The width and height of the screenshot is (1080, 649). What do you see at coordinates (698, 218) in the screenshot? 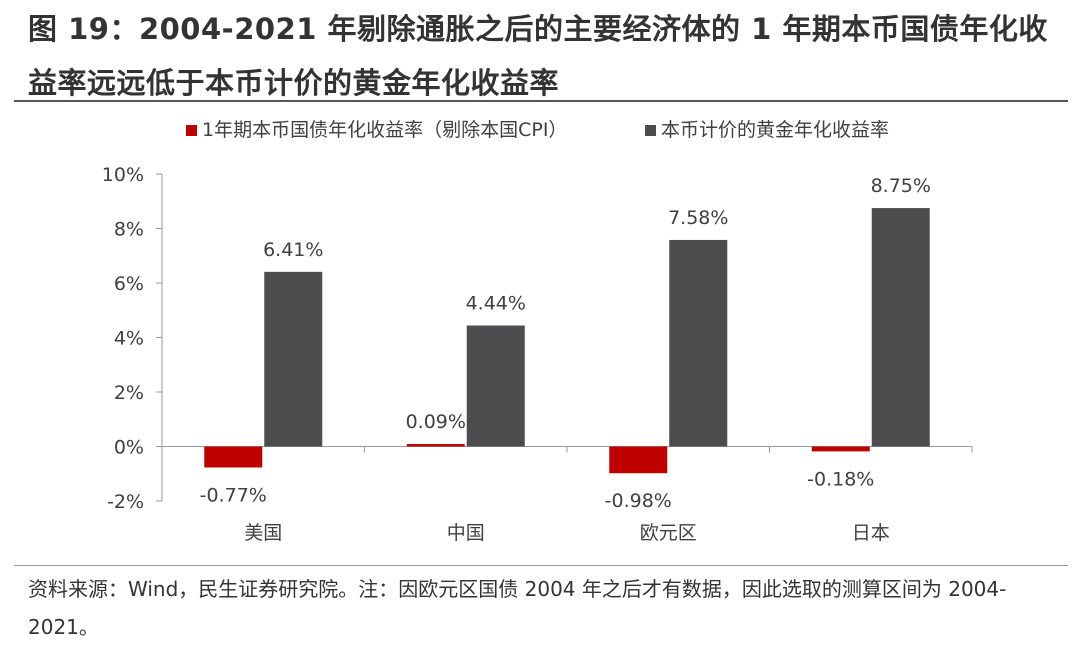
I see `data-label: 7.58%` at bounding box center [698, 218].